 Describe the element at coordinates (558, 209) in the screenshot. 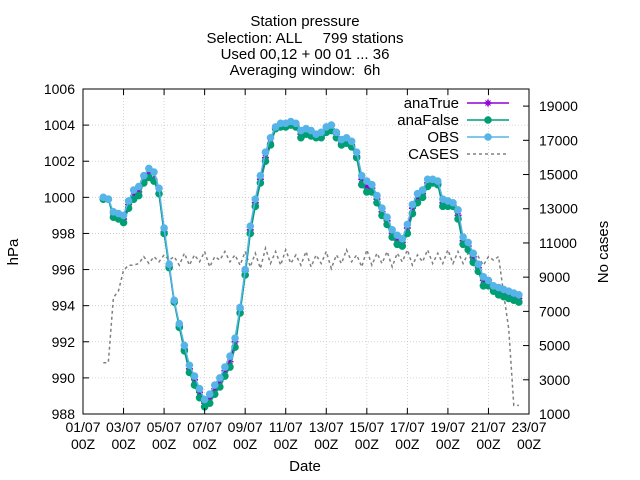

I see `y2-tick-label: 13000` at that location.